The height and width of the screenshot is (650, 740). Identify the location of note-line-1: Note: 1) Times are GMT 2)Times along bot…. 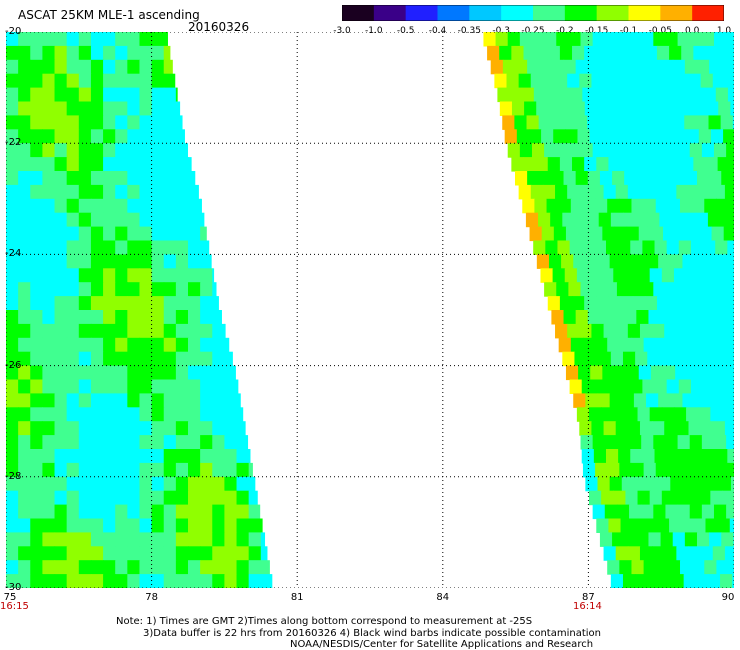
(324, 621).